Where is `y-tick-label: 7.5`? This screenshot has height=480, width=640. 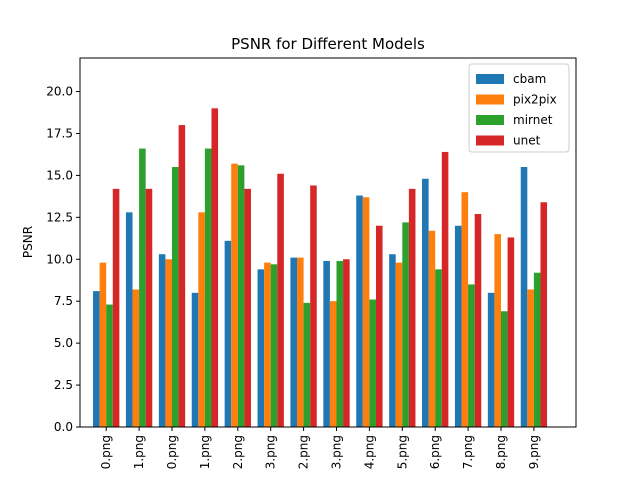 y-tick-label: 7.5 is located at coordinates (63, 301).